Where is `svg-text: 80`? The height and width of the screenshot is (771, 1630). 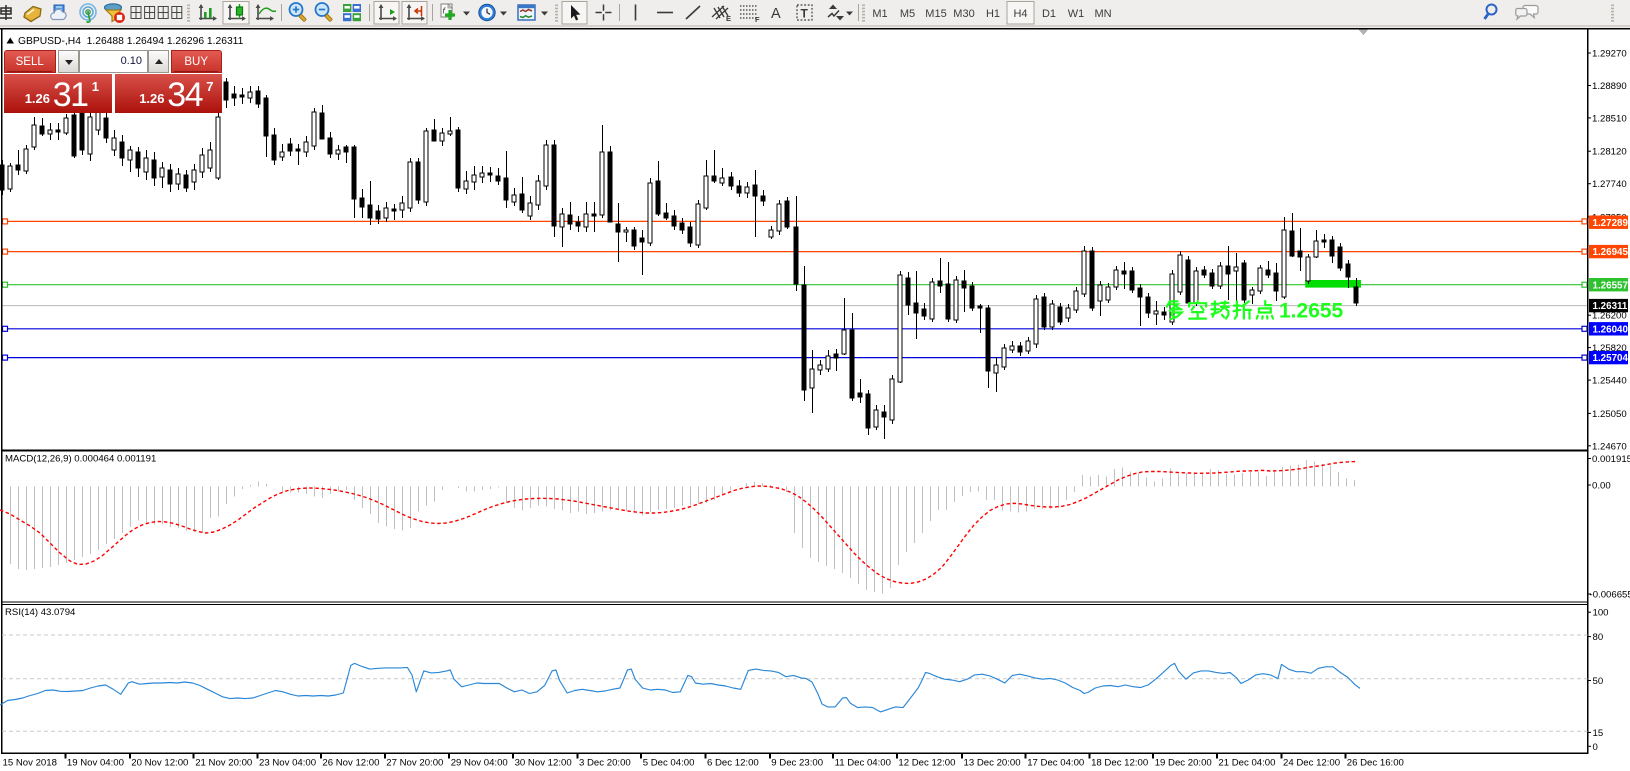 svg-text: 80 is located at coordinates (1598, 637).